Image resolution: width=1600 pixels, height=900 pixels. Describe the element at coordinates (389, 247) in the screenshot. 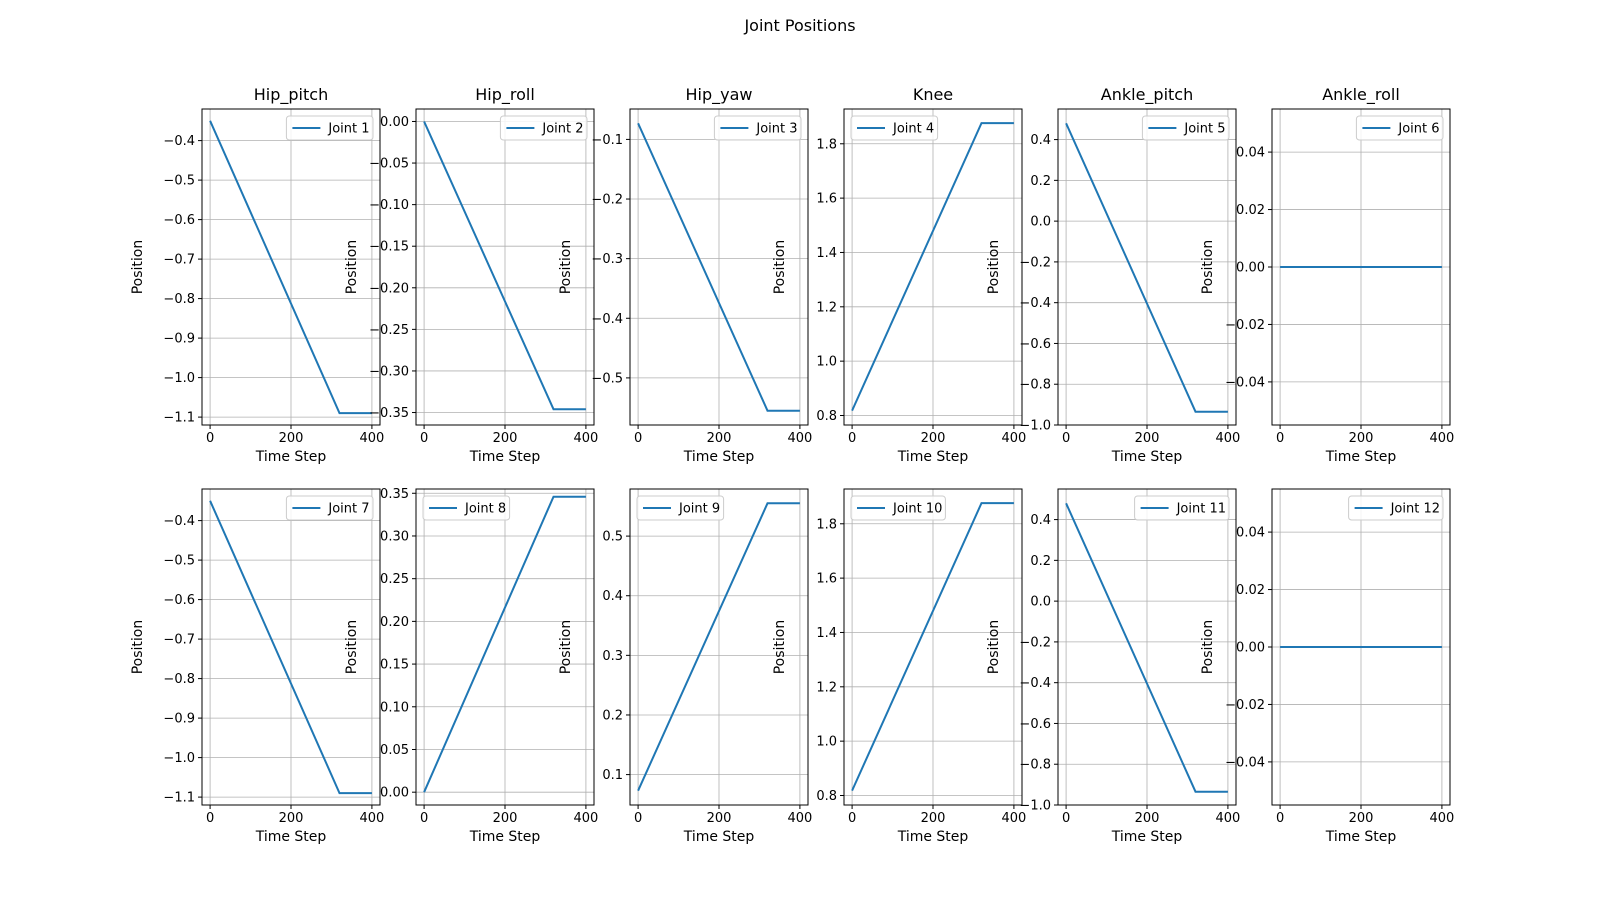

I see `y-tick-label: −0.15` at that location.